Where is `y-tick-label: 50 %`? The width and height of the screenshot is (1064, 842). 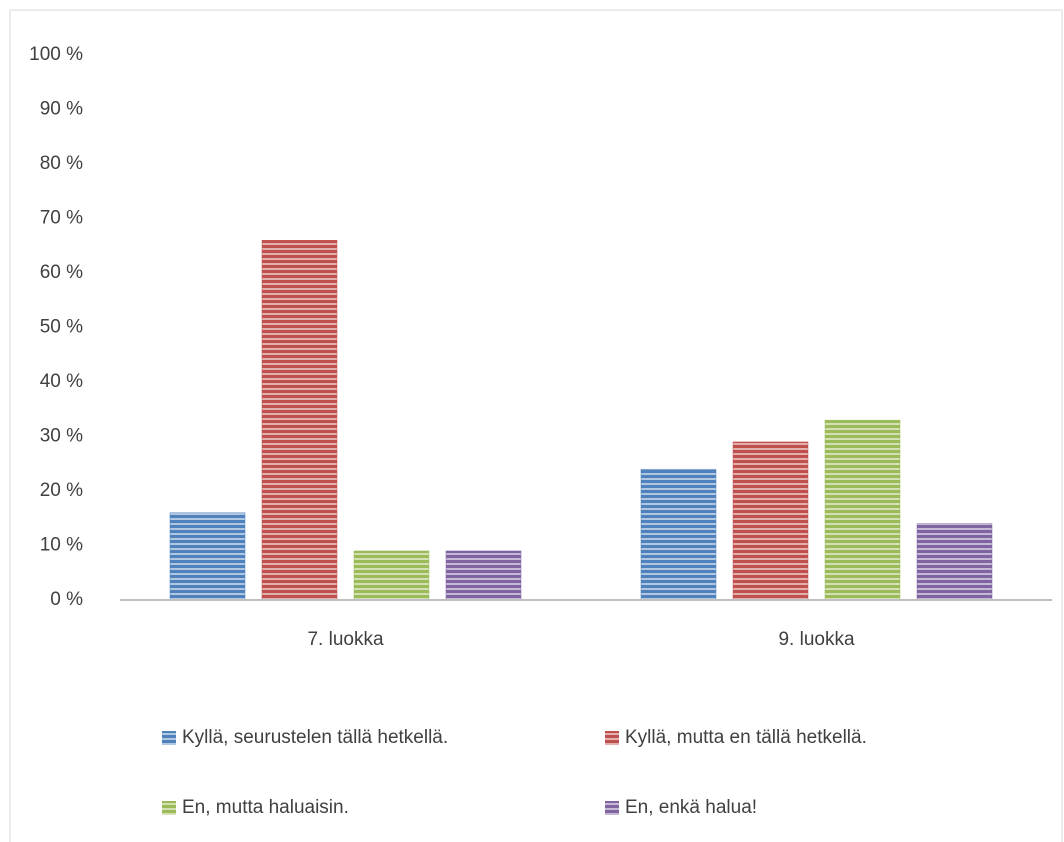 y-tick-label: 50 % is located at coordinates (61, 327).